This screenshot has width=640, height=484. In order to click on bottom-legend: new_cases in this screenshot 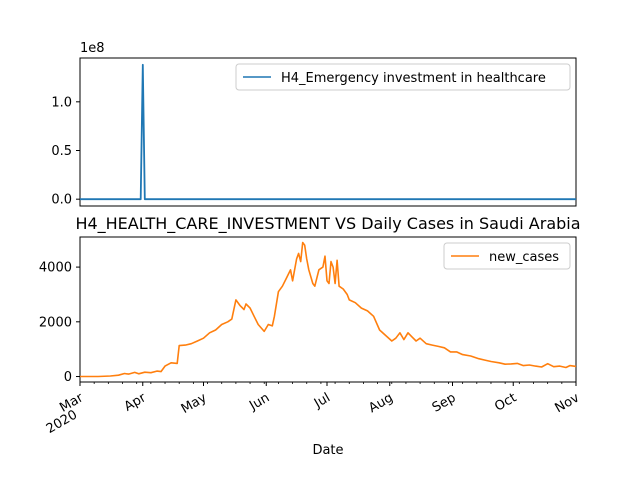, I will do `click(507, 256)`.